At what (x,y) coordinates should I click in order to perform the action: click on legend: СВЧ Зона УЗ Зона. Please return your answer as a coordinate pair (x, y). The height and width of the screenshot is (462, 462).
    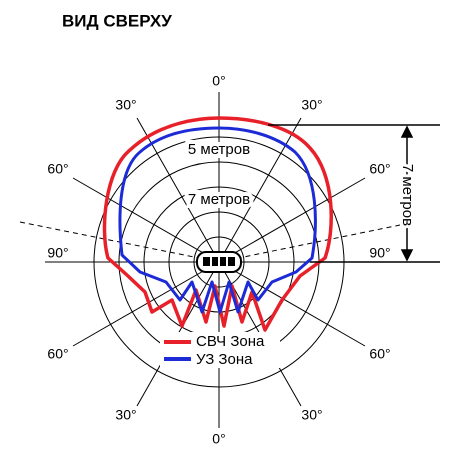
    Looking at the image, I should click on (220, 350).